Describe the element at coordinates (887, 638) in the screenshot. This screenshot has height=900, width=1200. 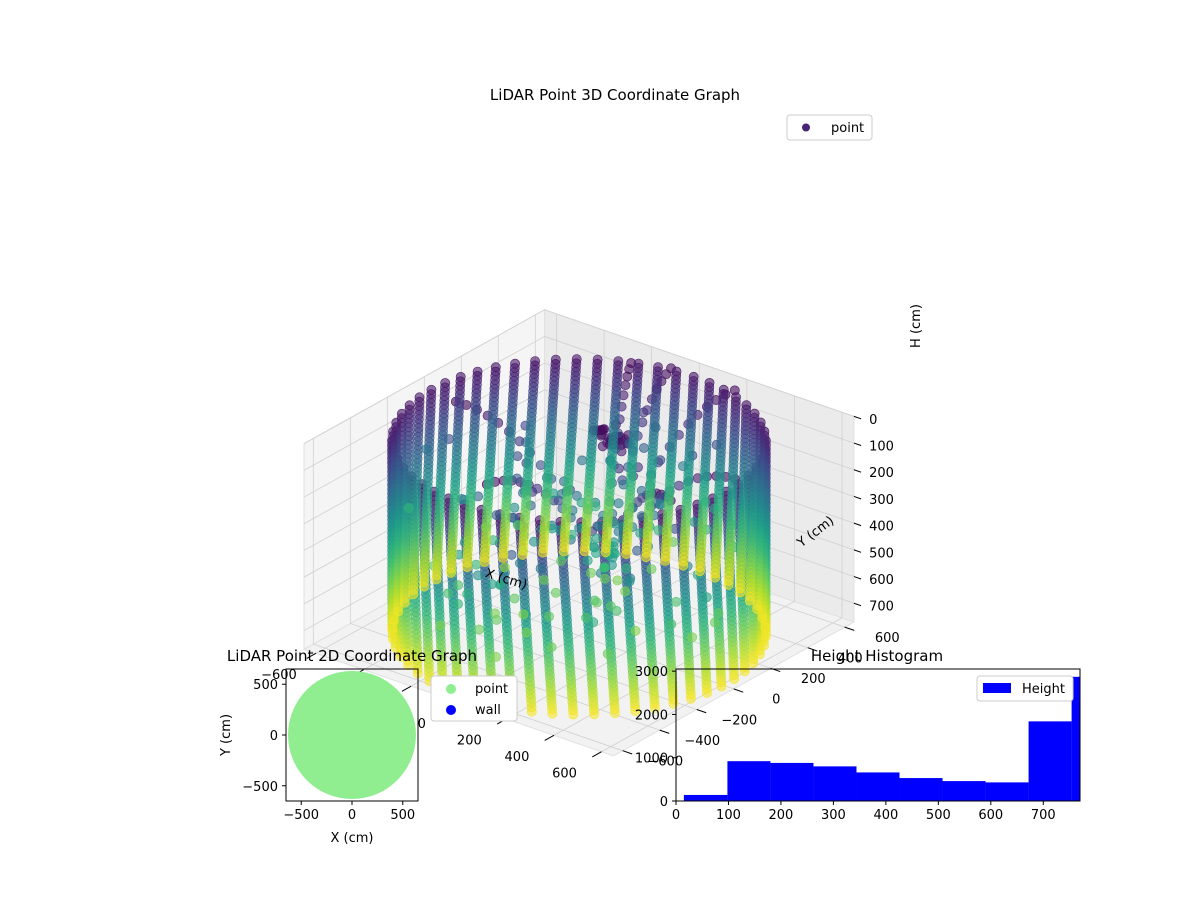
I see `y-tick-label: 600` at that location.